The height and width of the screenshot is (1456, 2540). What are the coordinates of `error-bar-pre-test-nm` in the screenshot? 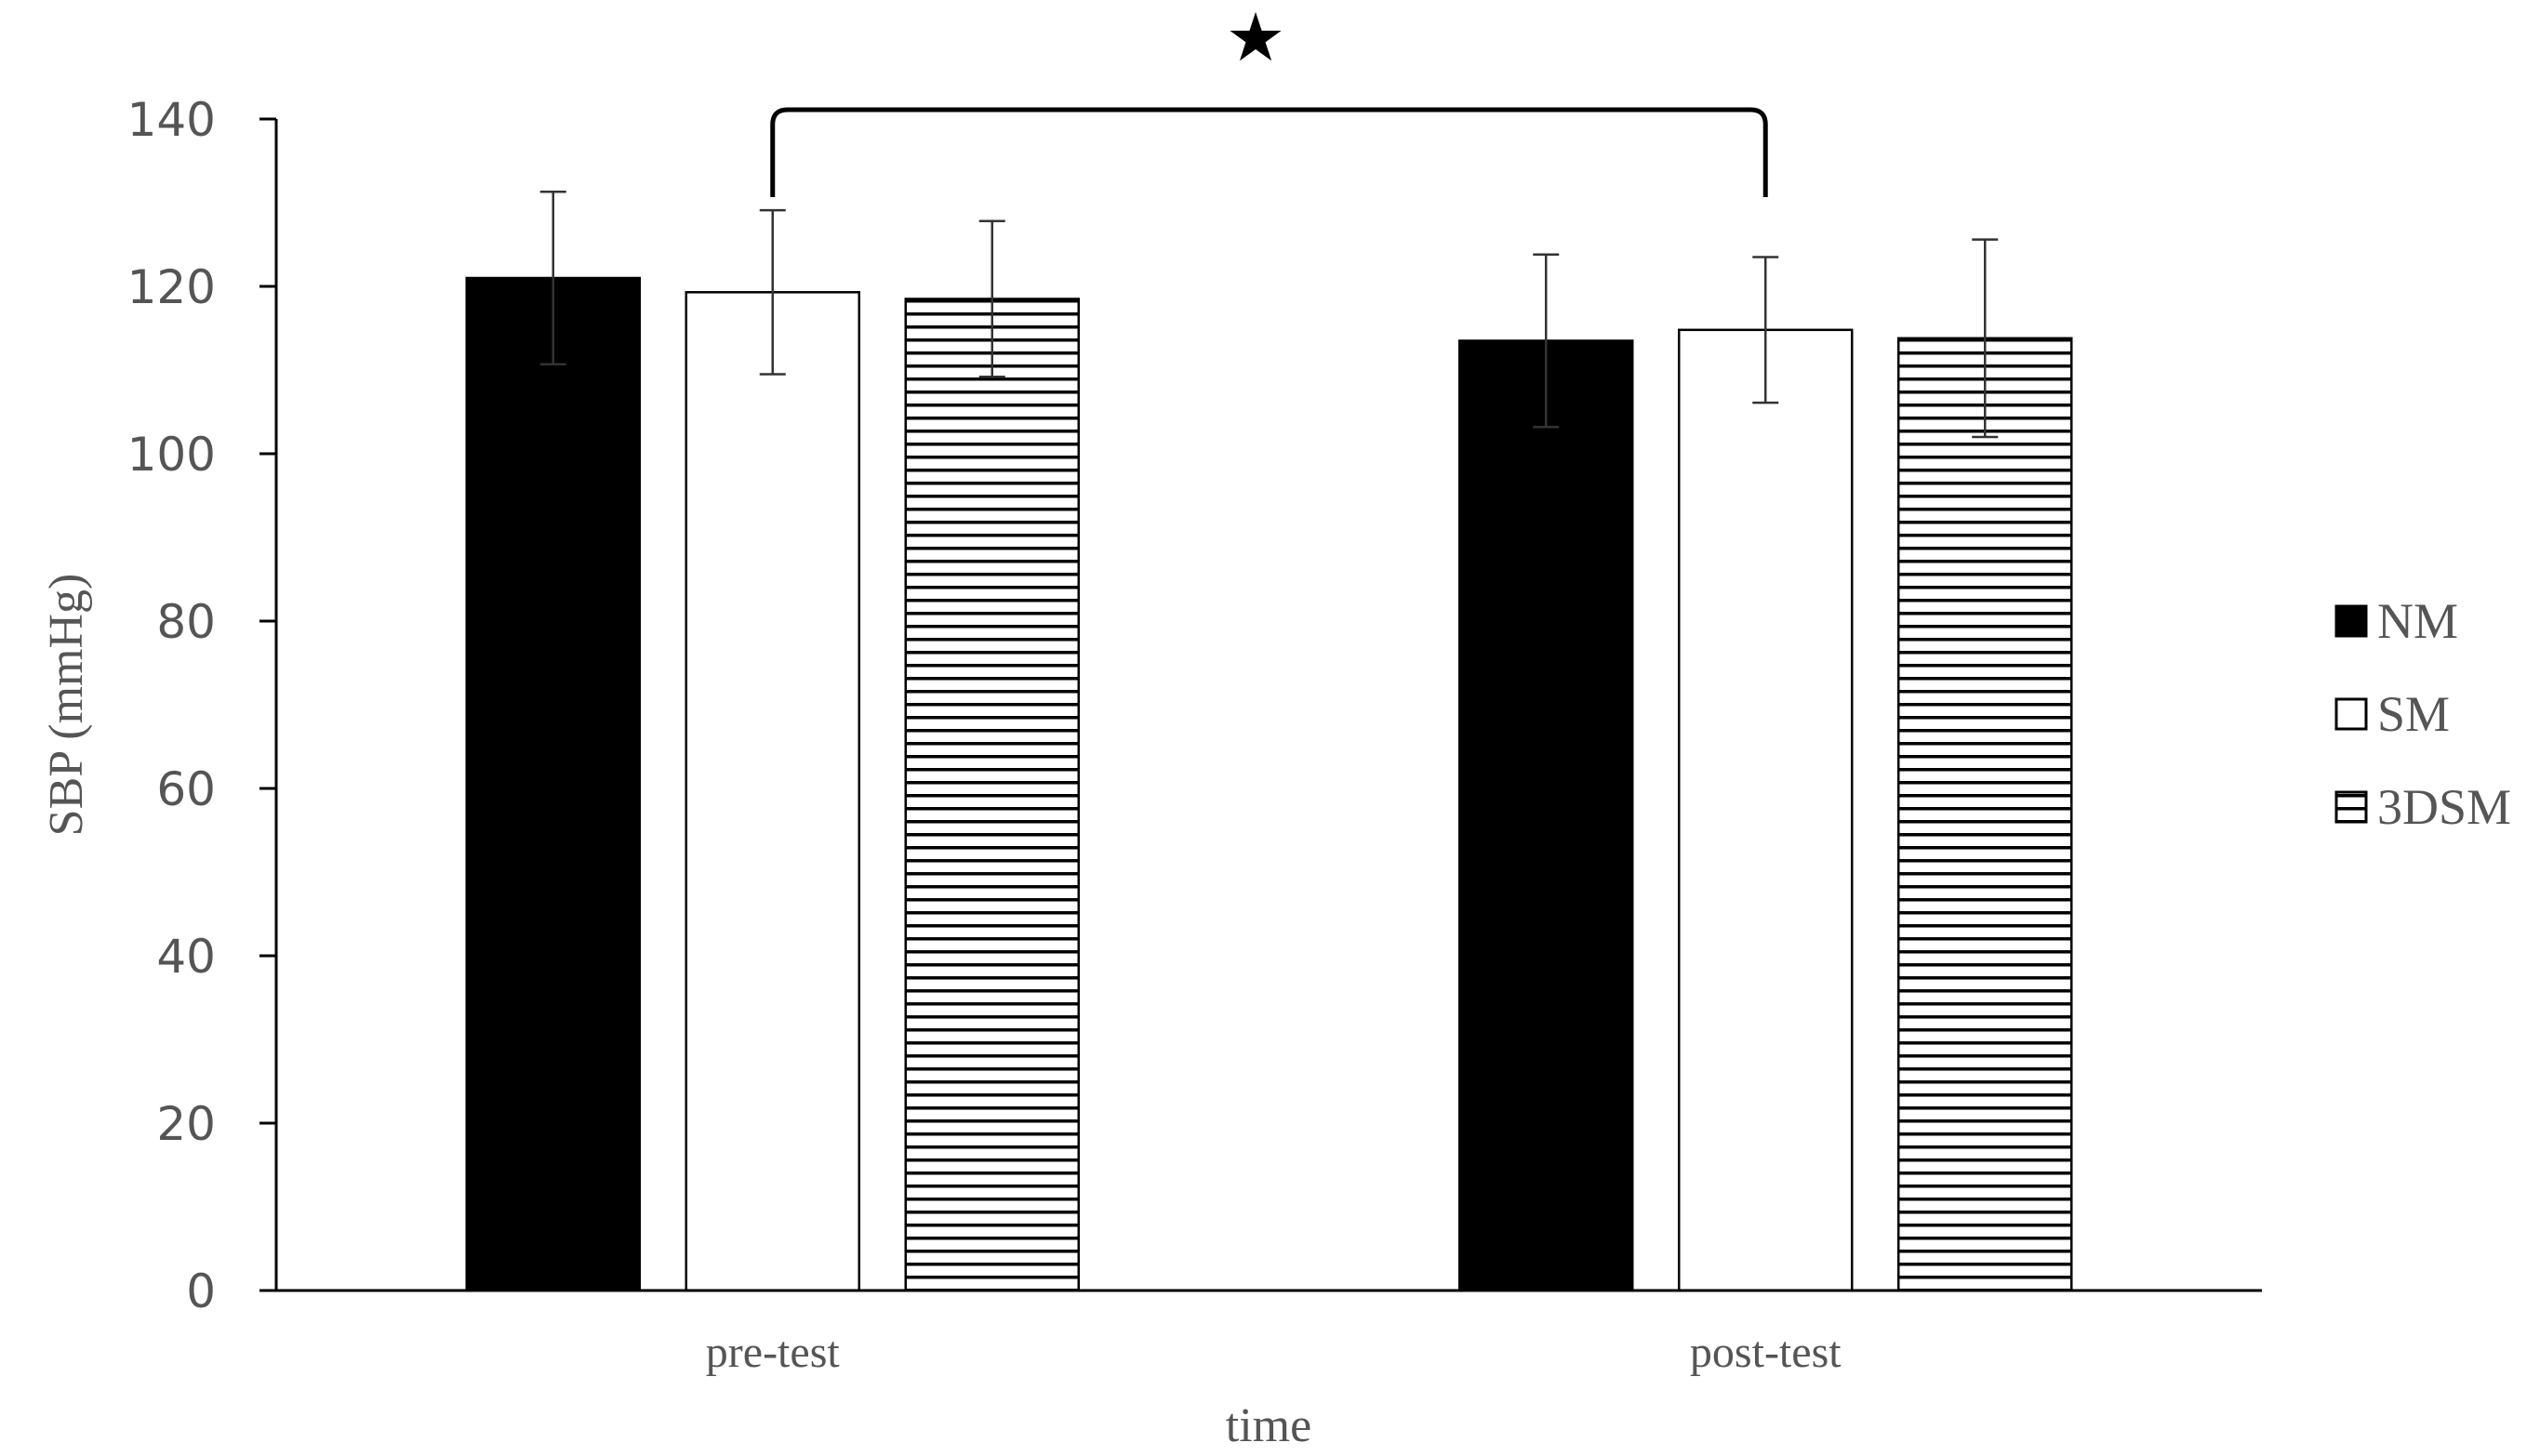 It's located at (552, 278).